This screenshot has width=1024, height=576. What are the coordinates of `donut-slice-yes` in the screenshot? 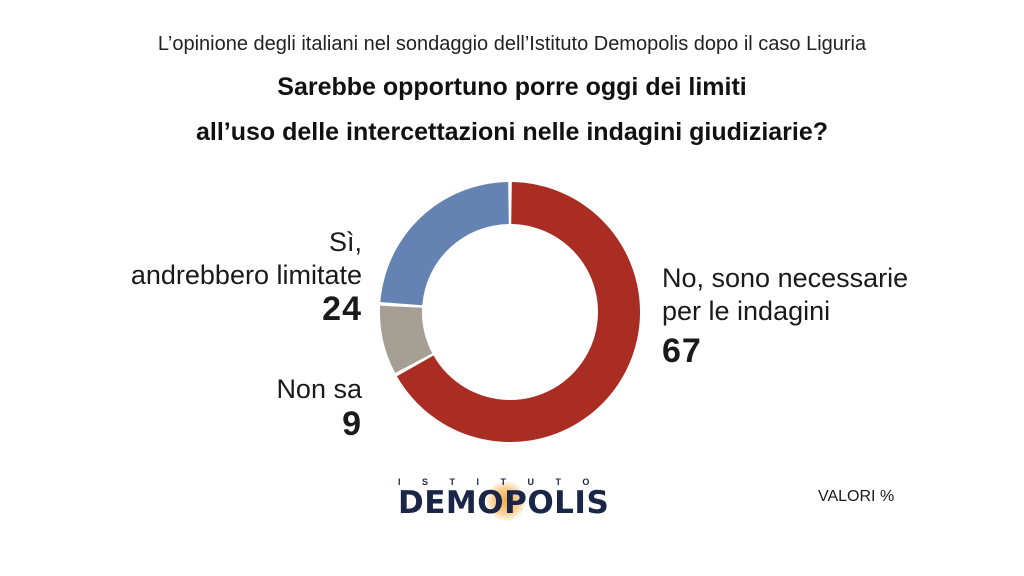 It's located at (444, 244).